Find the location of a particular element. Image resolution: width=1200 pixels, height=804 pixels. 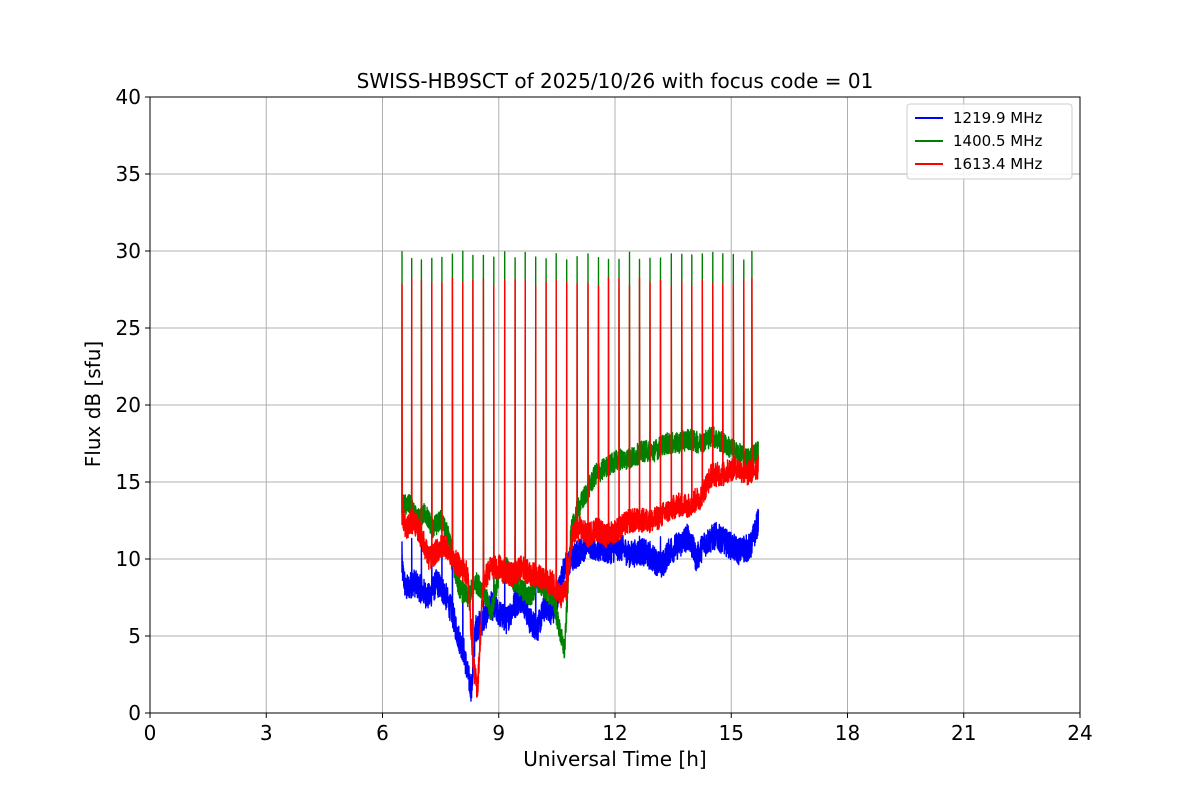

y-tick-label: 25 is located at coordinates (128, 328).